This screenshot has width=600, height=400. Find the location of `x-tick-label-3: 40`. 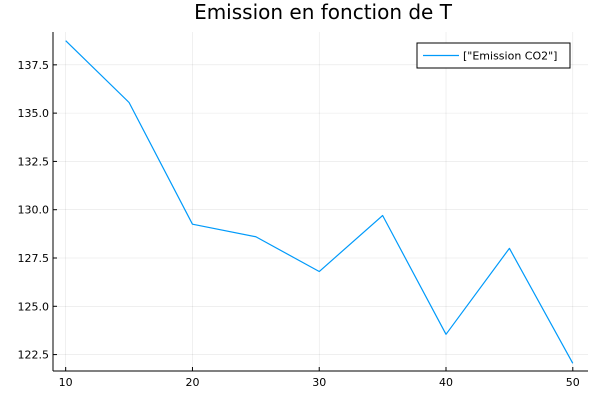

x-tick-label-3: 40 is located at coordinates (446, 382).